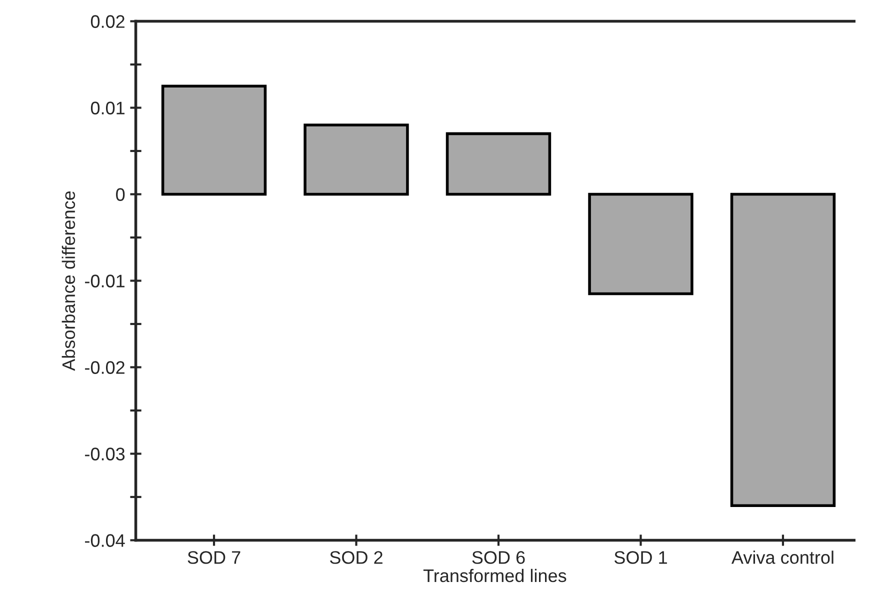 This screenshot has width=876, height=607. Describe the element at coordinates (105, 454) in the screenshot. I see `y-tick-label: -0.03` at that location.